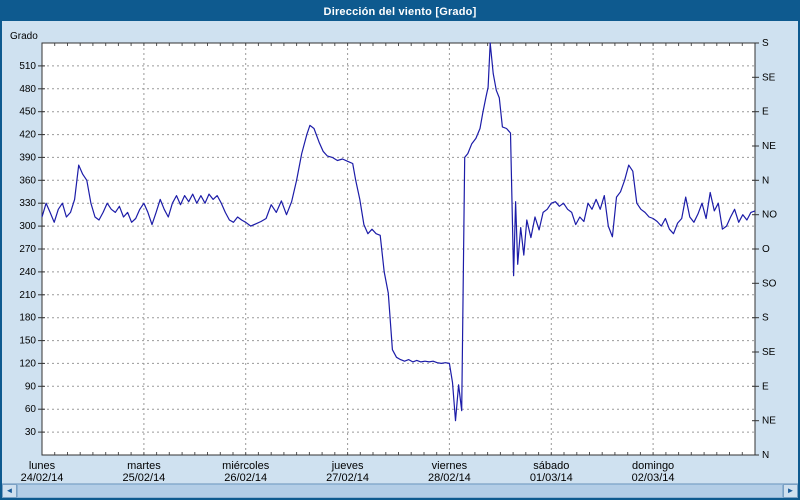 The width and height of the screenshot is (800, 500). I want to click on scroll-right-button: ►, so click(790, 491).